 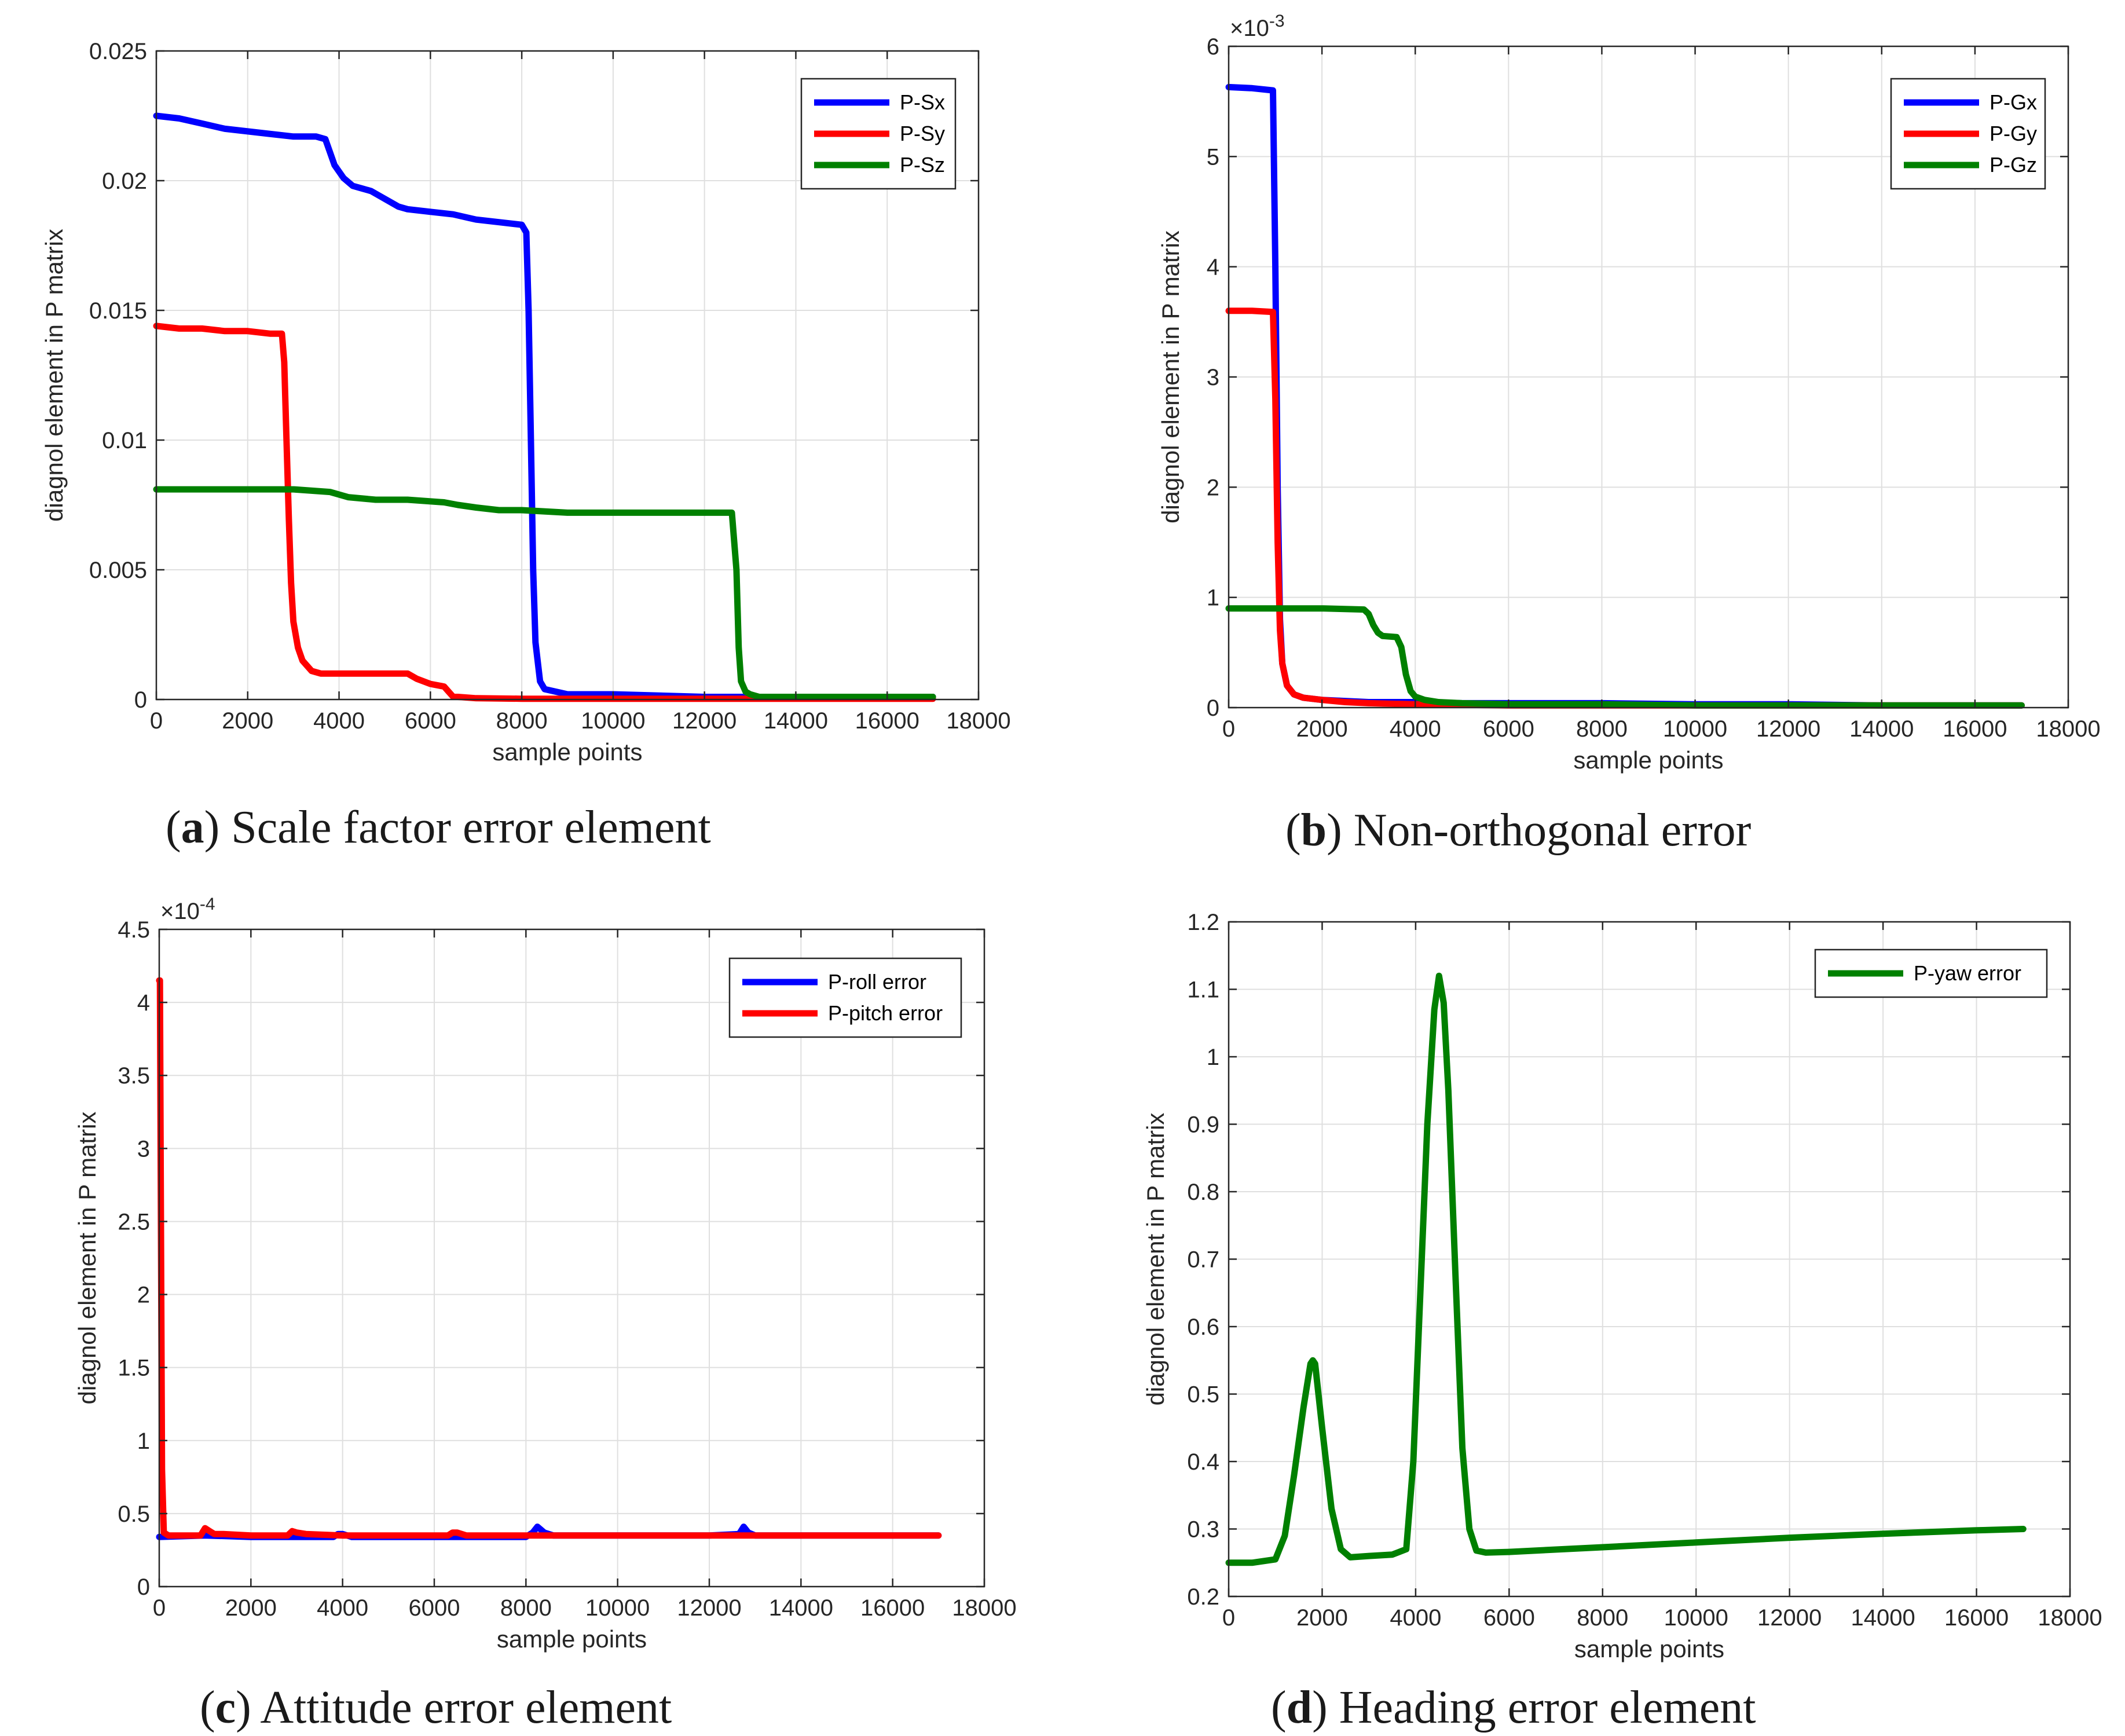 What do you see at coordinates (124, 440) in the screenshot?
I see `y-tick-label: 0.01` at bounding box center [124, 440].